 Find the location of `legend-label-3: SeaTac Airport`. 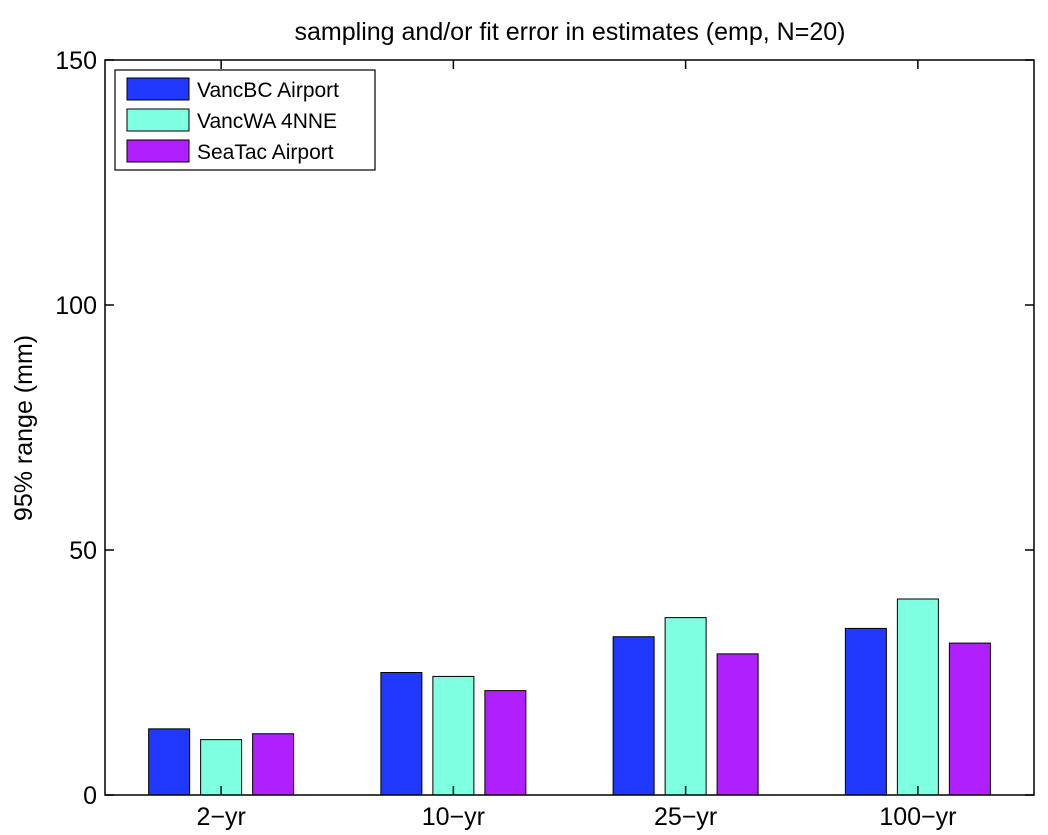

legend-label-3: SeaTac Airport is located at coordinates (265, 152).